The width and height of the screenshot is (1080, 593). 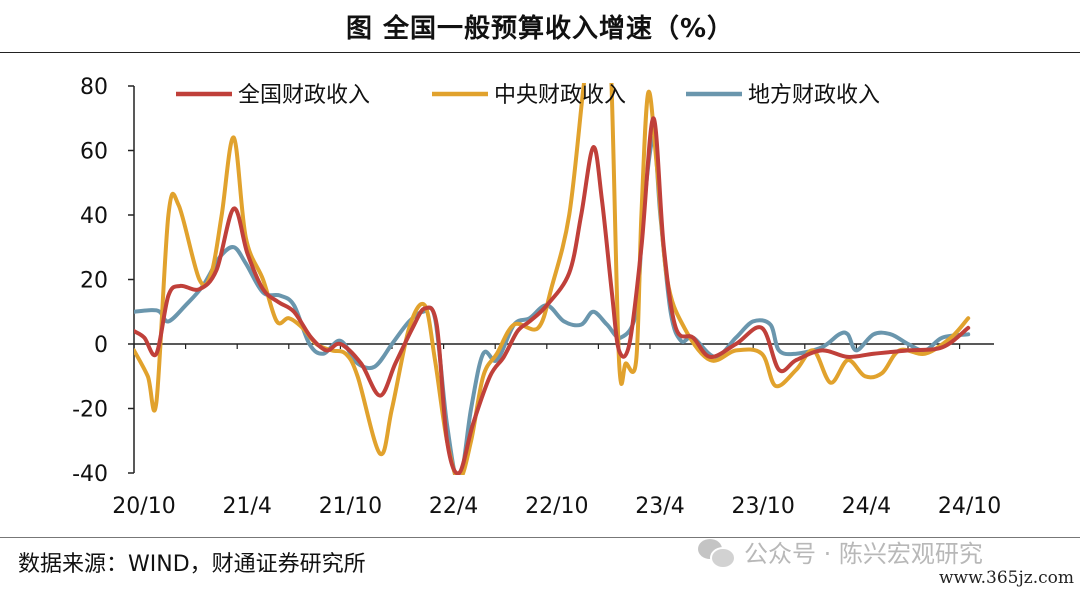 What do you see at coordinates (453, 506) in the screenshot?
I see `x-tick-label: 22/4` at bounding box center [453, 506].